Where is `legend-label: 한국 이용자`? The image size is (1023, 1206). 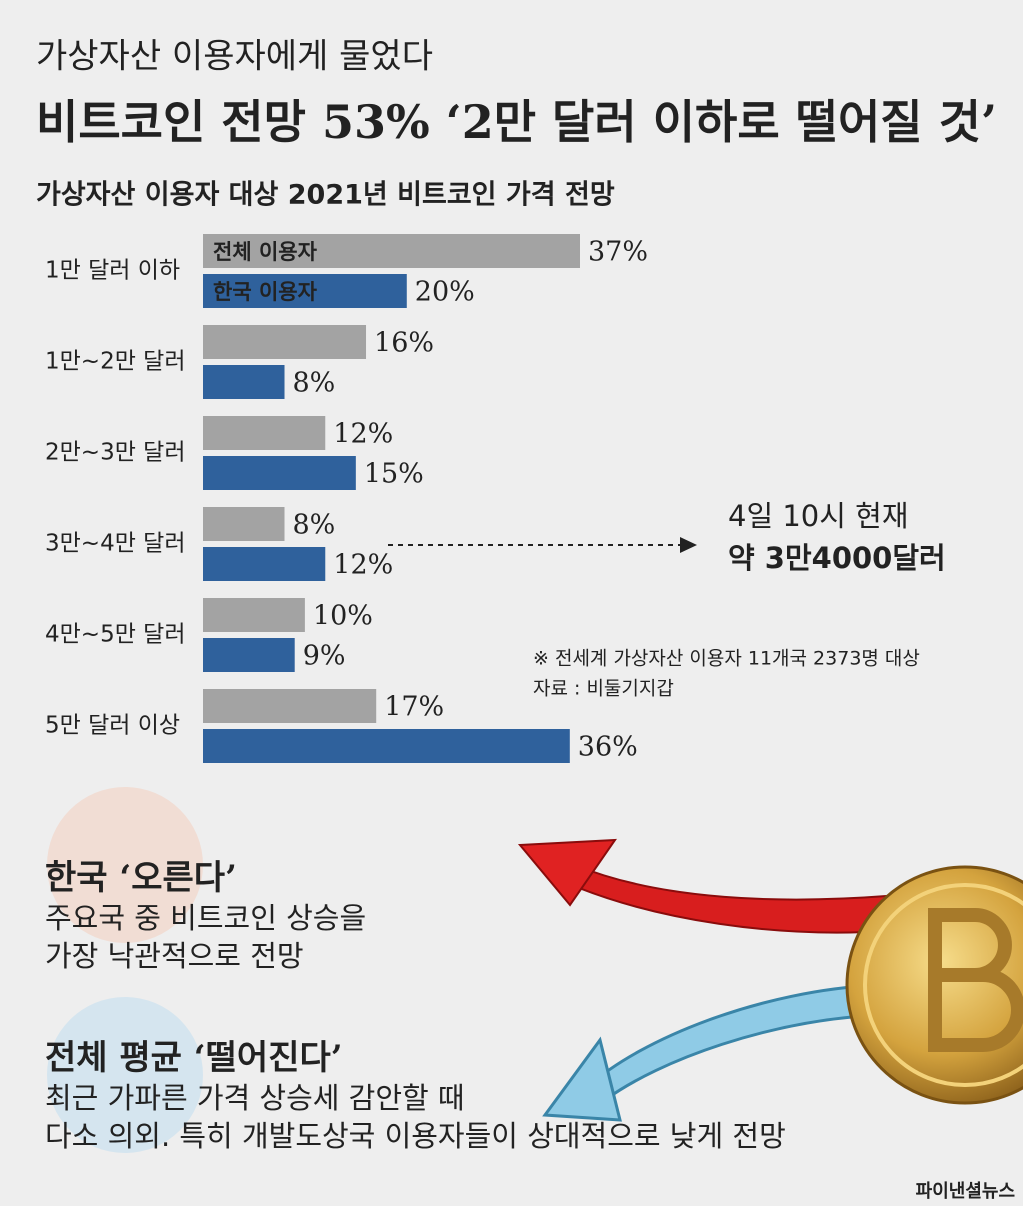
legend-label: 한국 이용자 is located at coordinates (265, 292).